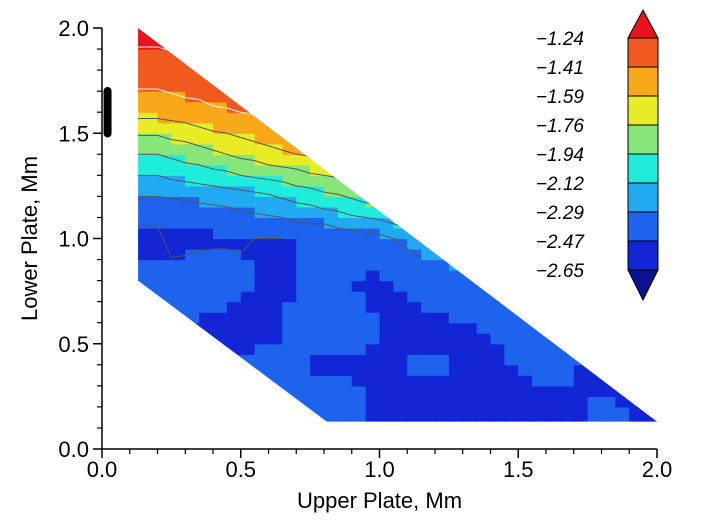 The width and height of the screenshot is (701, 521). What do you see at coordinates (643, 285) in the screenshot?
I see `colorbar-arrow-bottom` at bounding box center [643, 285].